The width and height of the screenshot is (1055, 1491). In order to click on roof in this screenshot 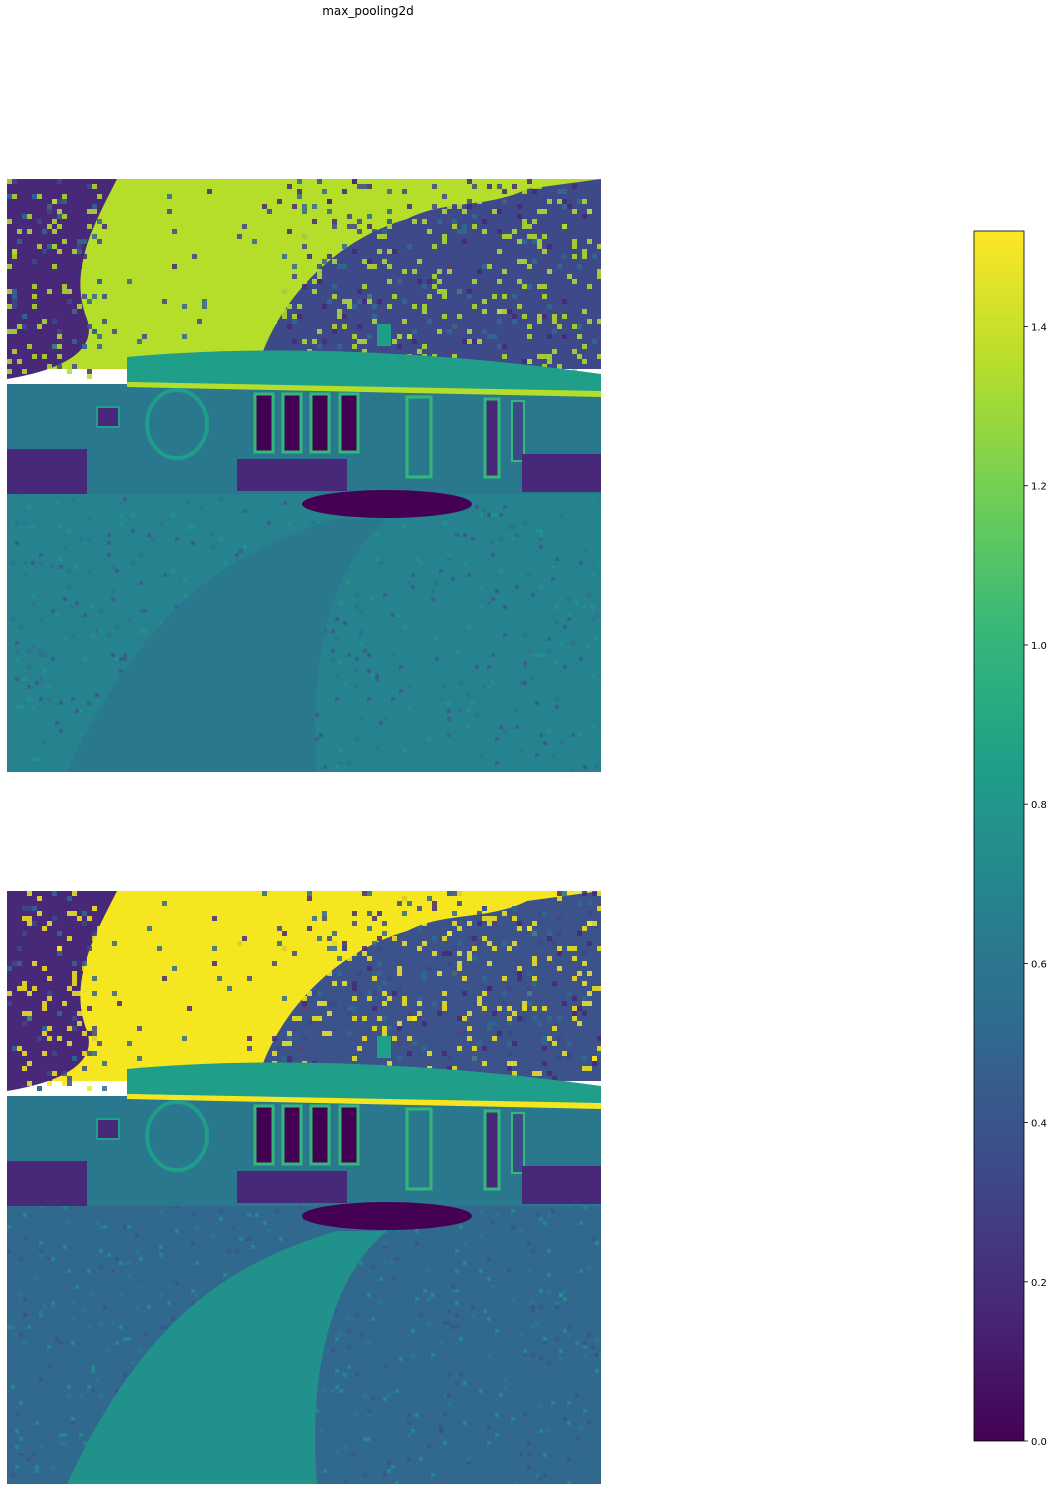, I will do `click(364, 1084)`.